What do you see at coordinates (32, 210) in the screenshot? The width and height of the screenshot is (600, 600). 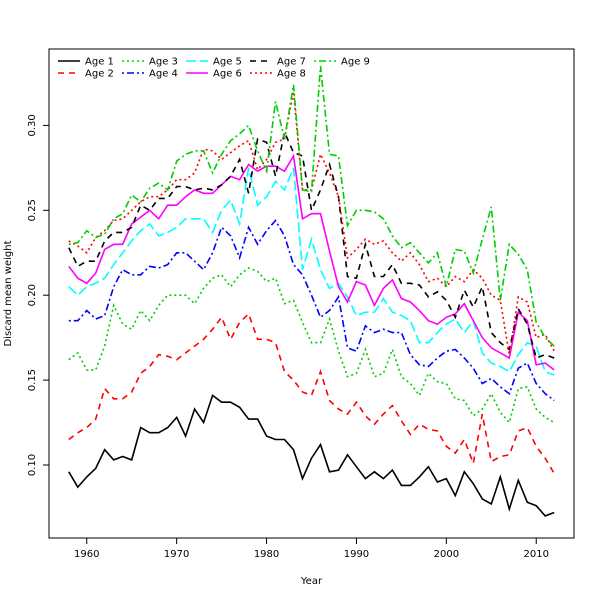 I see `y-tick-label: 0.25` at bounding box center [32, 210].